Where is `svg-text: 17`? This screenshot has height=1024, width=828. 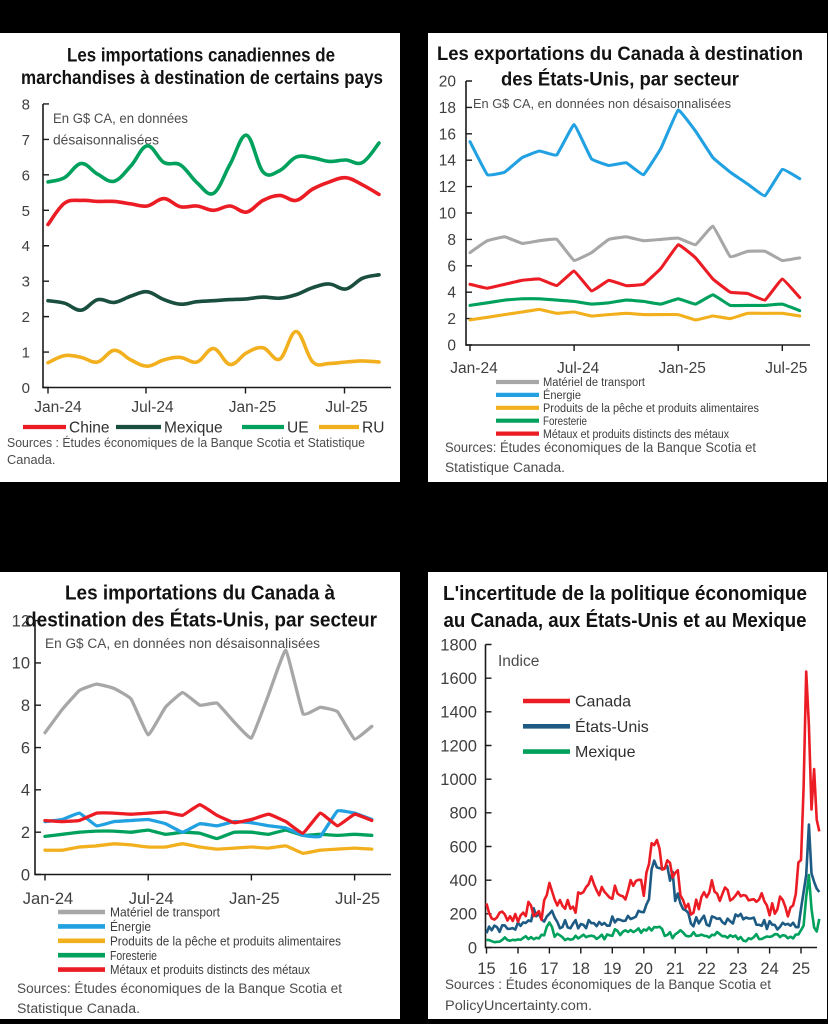 svg-text: 17 is located at coordinates (549, 969).